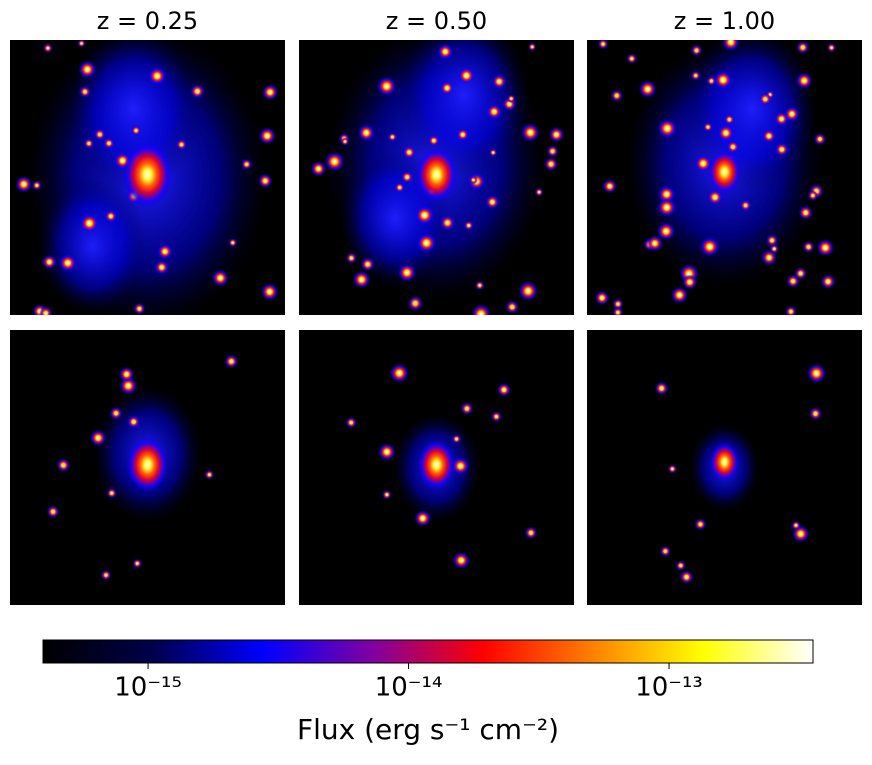  Describe the element at coordinates (428, 729) in the screenshot. I see `colorbar-label: Flux (erg s⁻¹ cm⁻²)` at that location.